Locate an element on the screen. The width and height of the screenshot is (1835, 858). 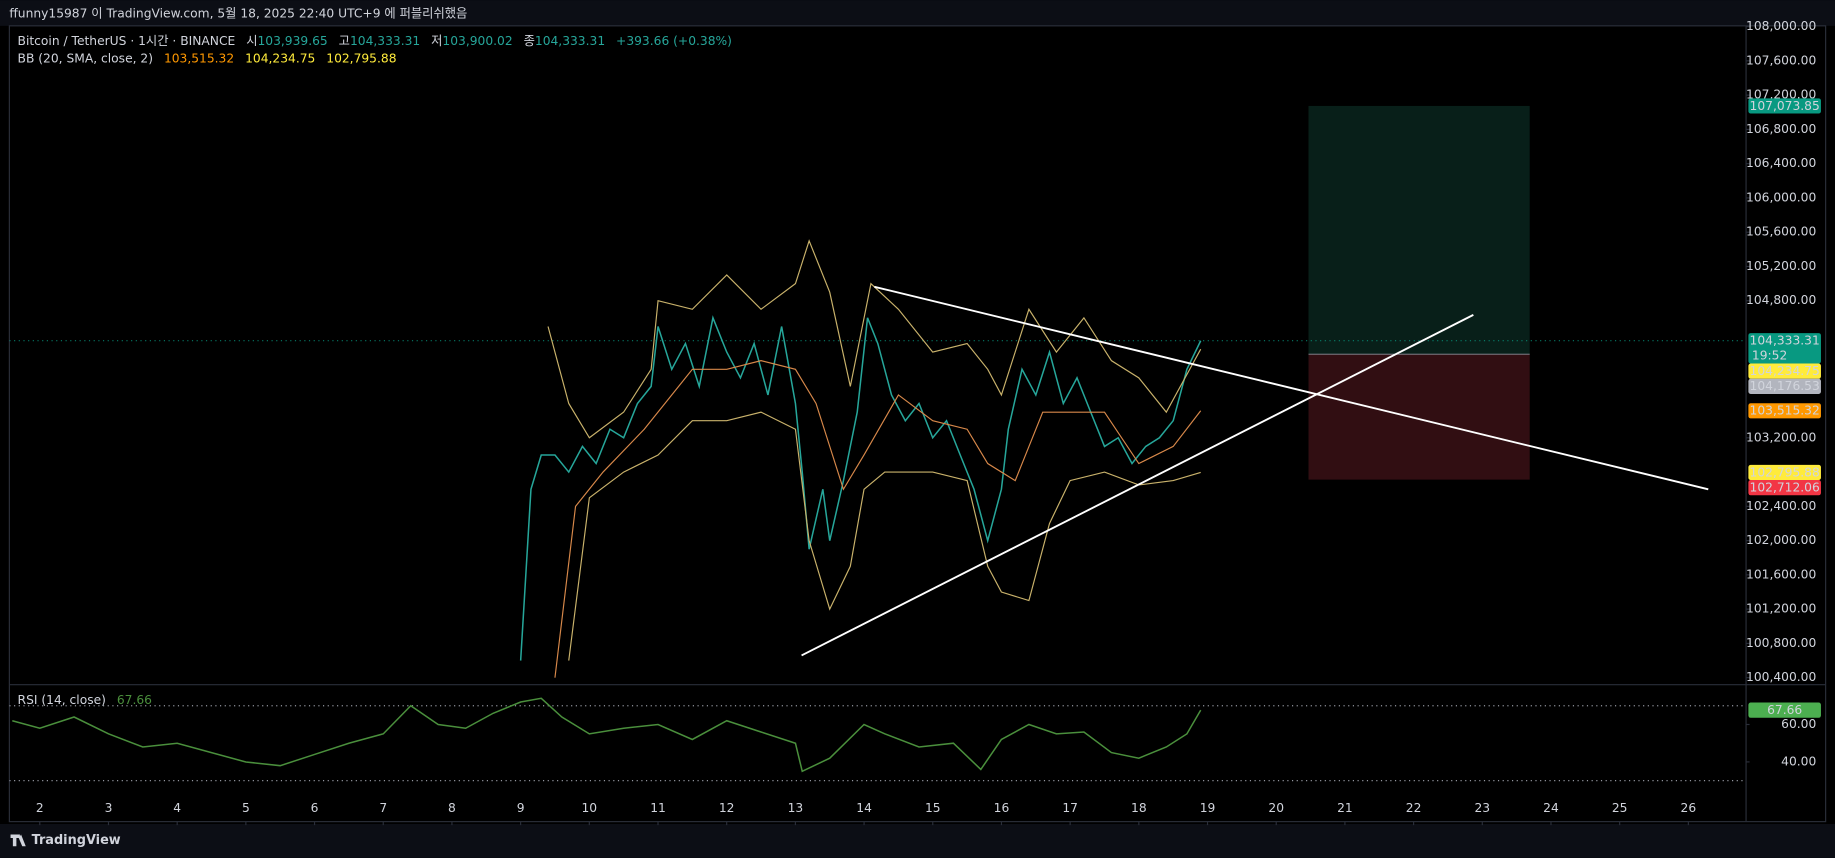
x-tick-label: 6 is located at coordinates (315, 808).